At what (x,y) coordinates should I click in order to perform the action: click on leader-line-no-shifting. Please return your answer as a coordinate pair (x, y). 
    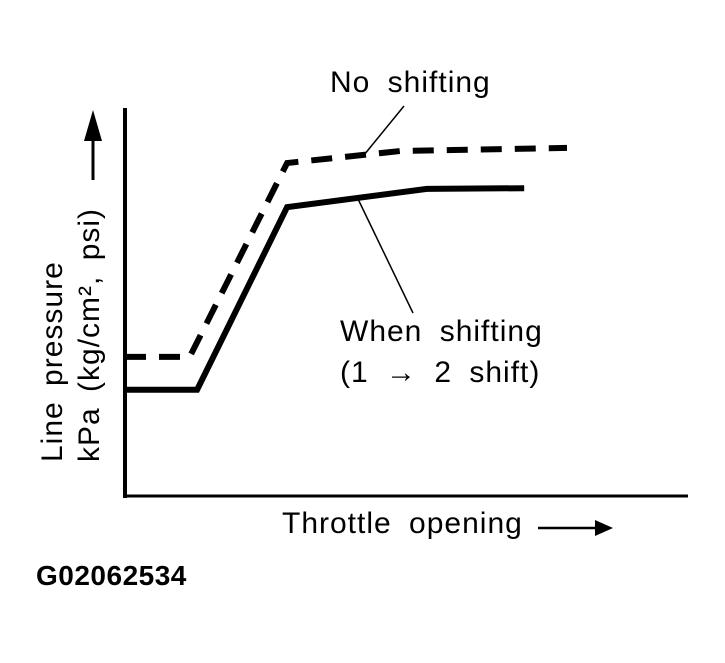
    Looking at the image, I should click on (384, 130).